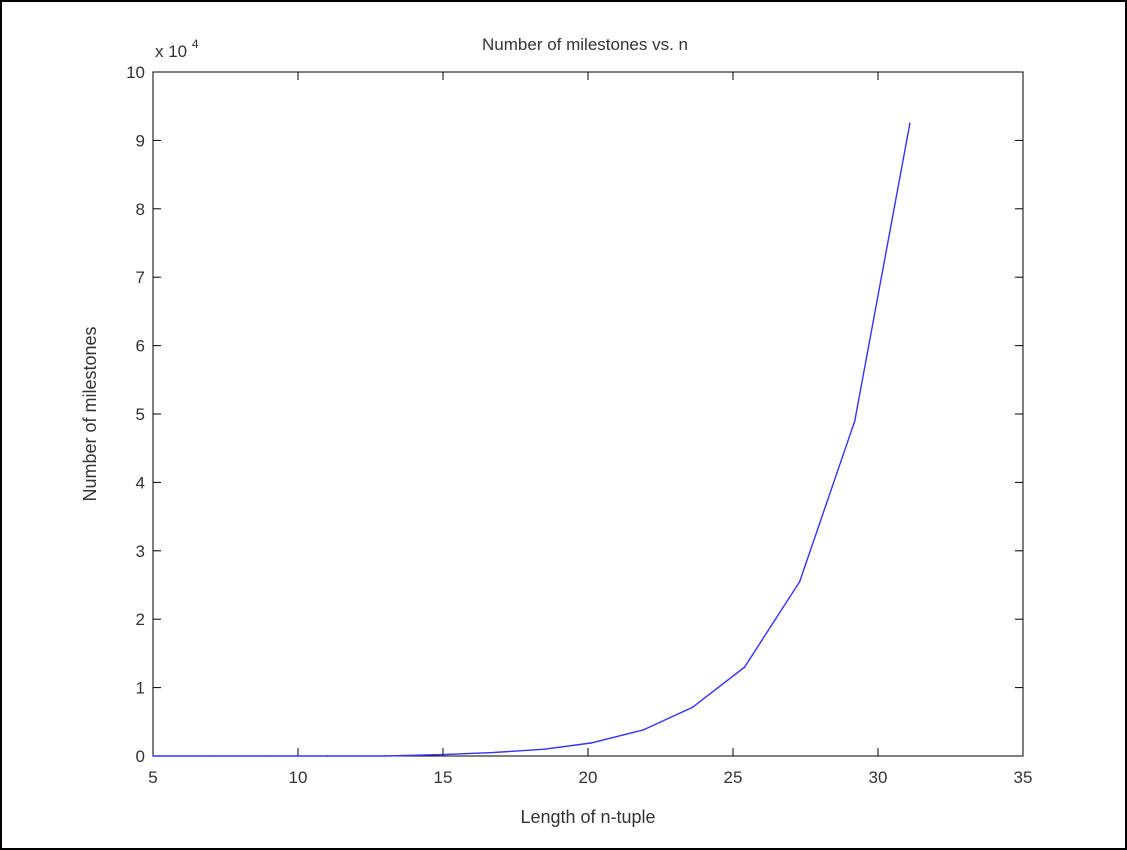  Describe the element at coordinates (587, 817) in the screenshot. I see `x-axis-label: Length of n-tuple` at that location.